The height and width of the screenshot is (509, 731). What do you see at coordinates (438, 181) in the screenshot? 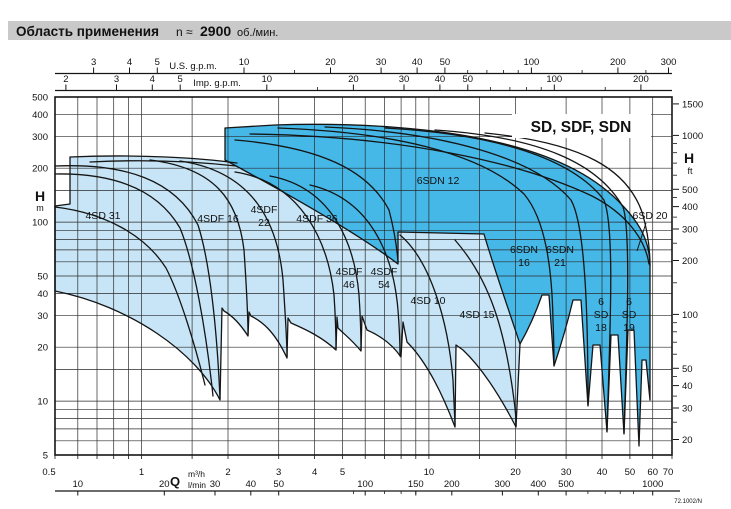
I see `pump-model-label: 6SDN 12` at bounding box center [438, 181].